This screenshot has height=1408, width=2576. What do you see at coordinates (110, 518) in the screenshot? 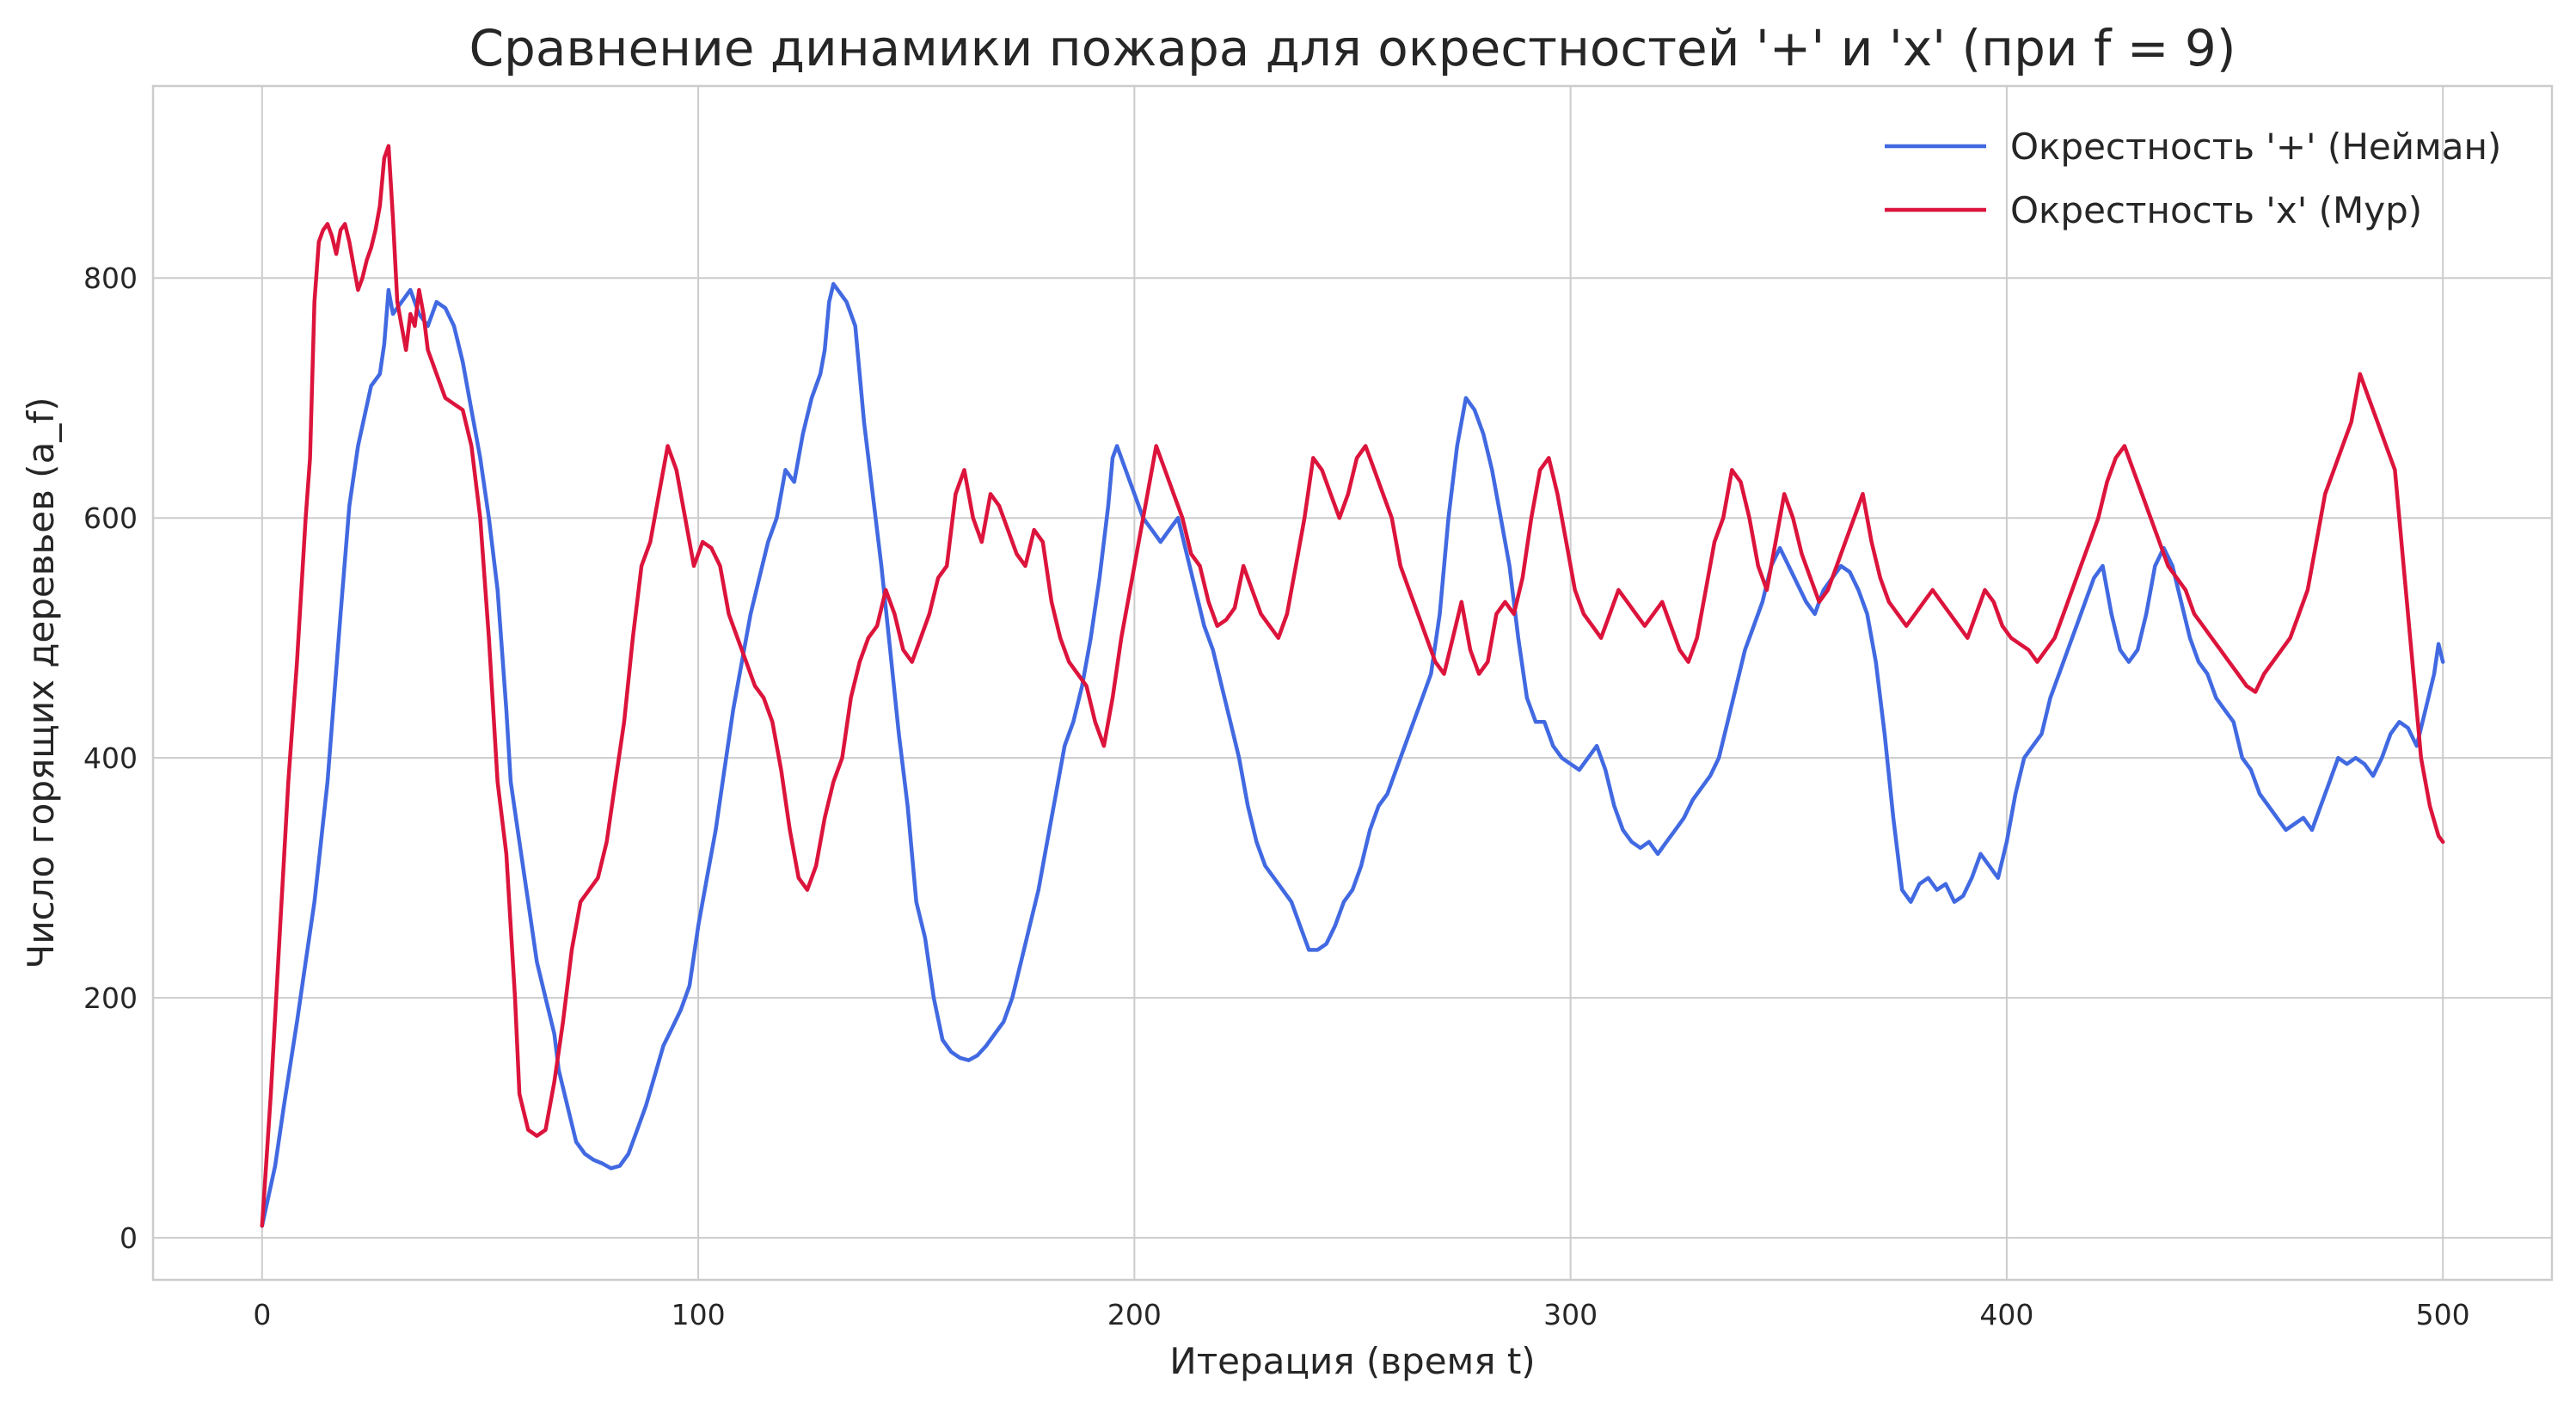
I see `y-tick-label: 600` at bounding box center [110, 518].